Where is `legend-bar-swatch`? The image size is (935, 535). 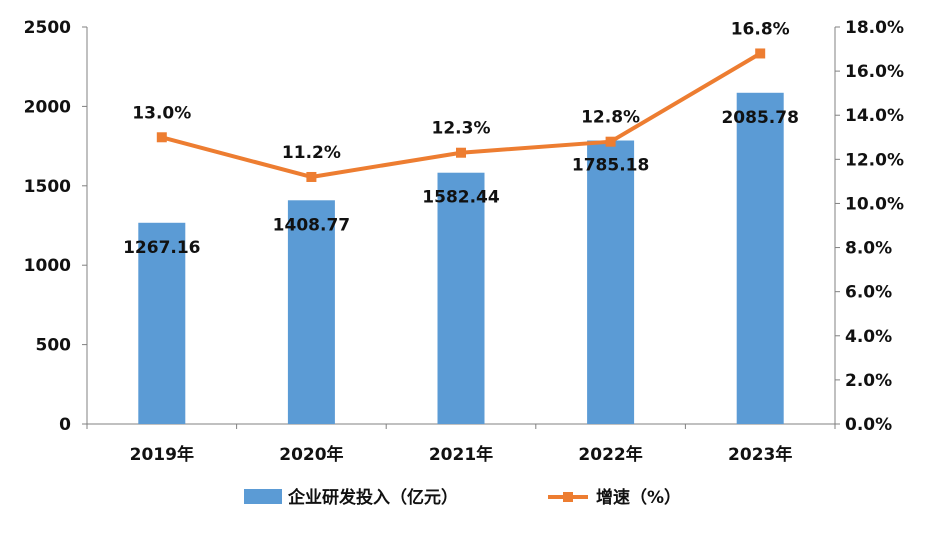 legend-bar-swatch is located at coordinates (263, 496).